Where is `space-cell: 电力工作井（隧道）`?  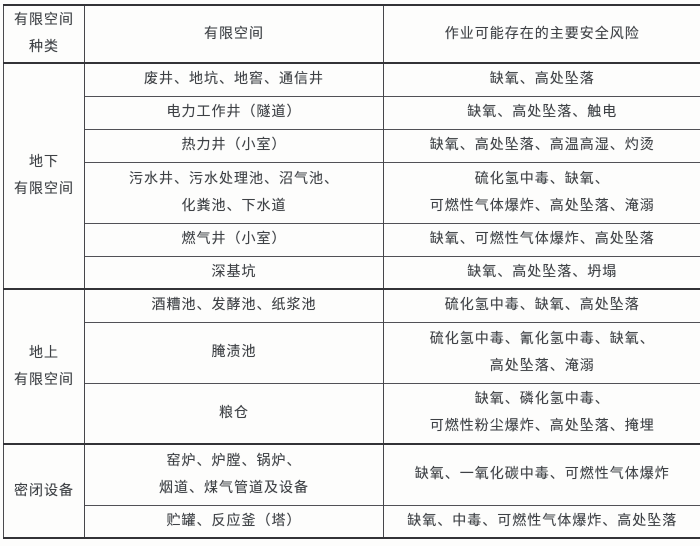
space-cell: 电力工作井（隧道） is located at coordinates (234, 112).